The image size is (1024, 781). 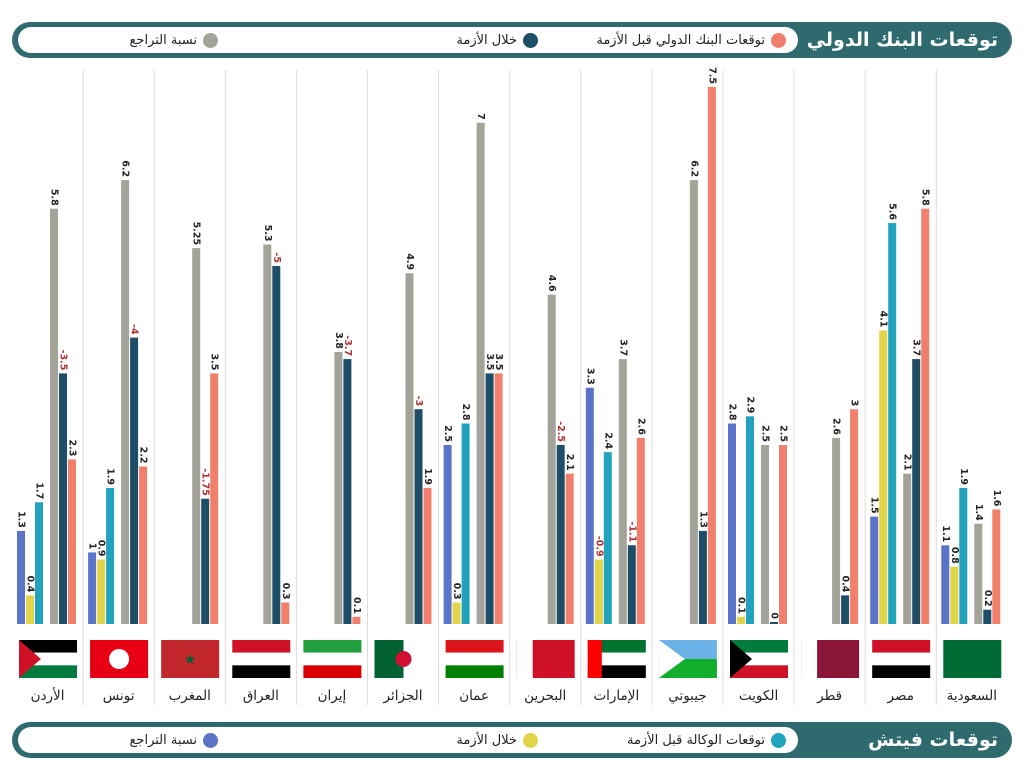 I want to click on data-label: 0.8, so click(x=954, y=555).